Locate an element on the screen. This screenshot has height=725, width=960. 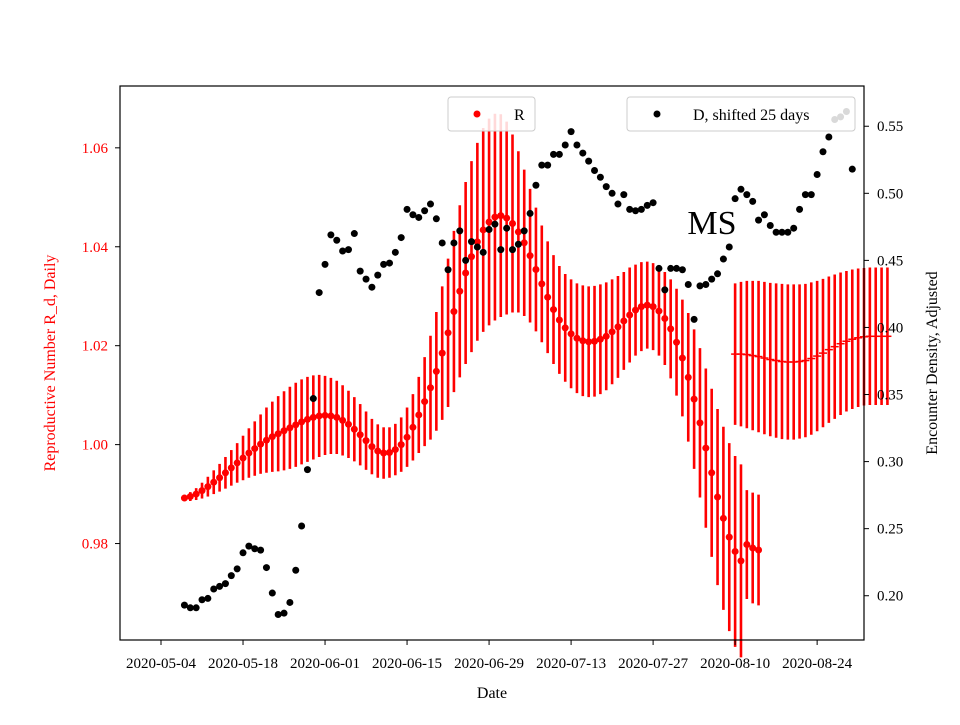
y-right-tick-label: 0.55 is located at coordinates (890, 127).